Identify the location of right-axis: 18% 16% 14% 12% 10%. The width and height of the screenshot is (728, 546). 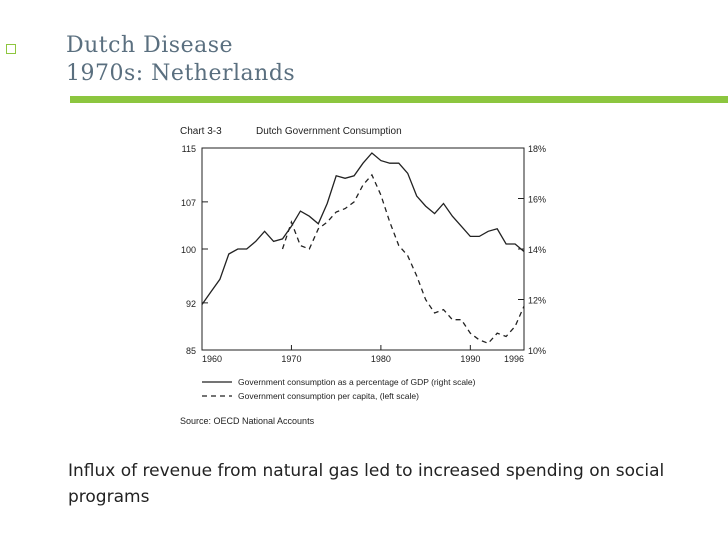
(532, 250).